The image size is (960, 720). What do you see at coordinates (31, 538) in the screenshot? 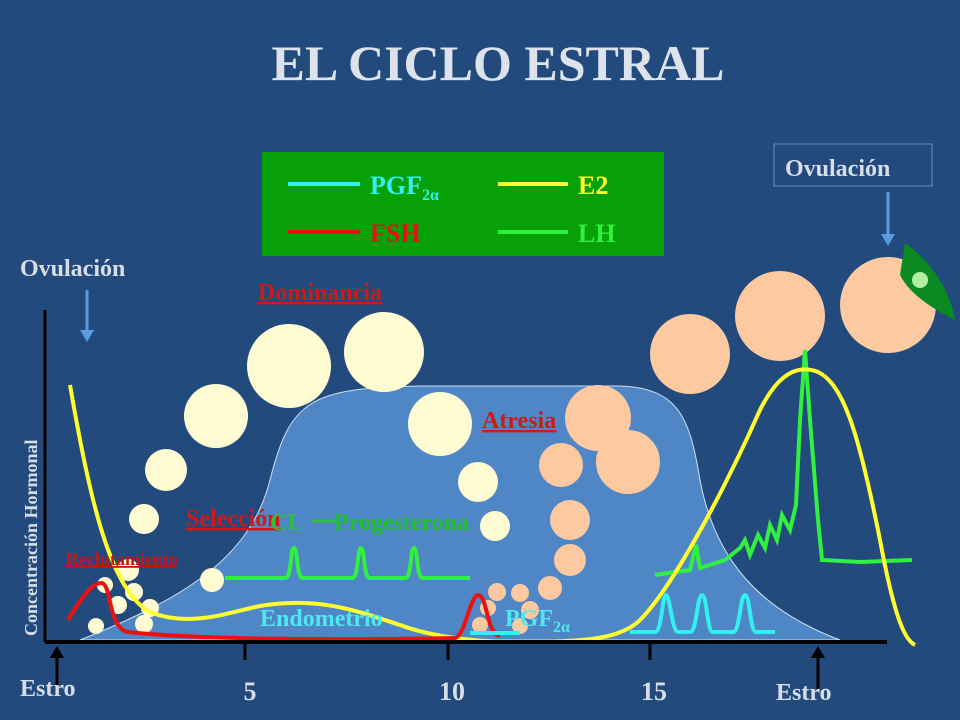
I see `y-axis-label: Concentración Hormonal` at bounding box center [31, 538].